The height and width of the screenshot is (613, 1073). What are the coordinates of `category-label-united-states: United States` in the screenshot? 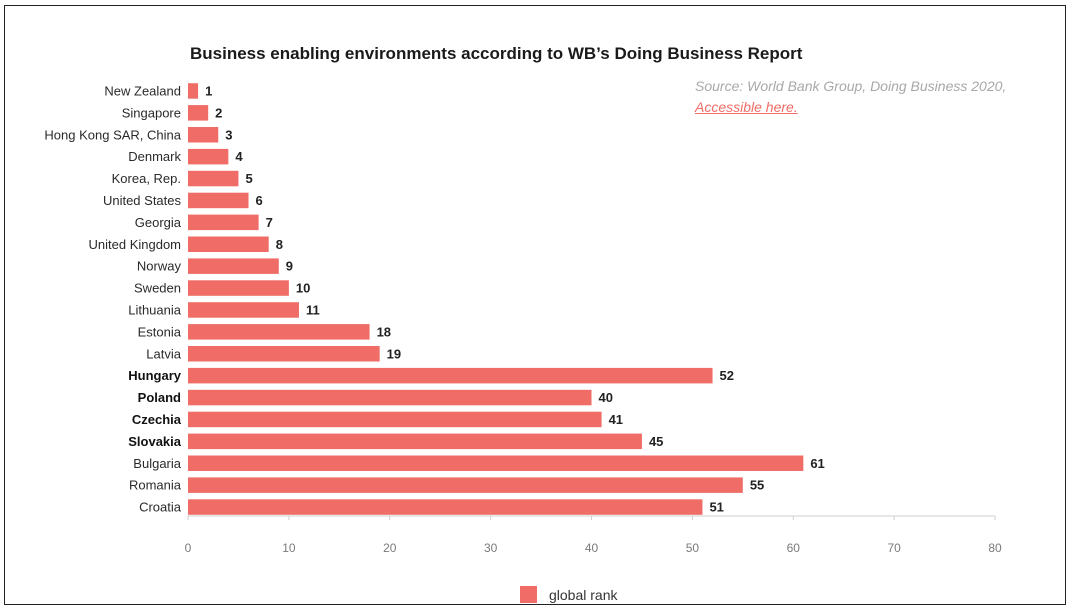 It's located at (142, 200).